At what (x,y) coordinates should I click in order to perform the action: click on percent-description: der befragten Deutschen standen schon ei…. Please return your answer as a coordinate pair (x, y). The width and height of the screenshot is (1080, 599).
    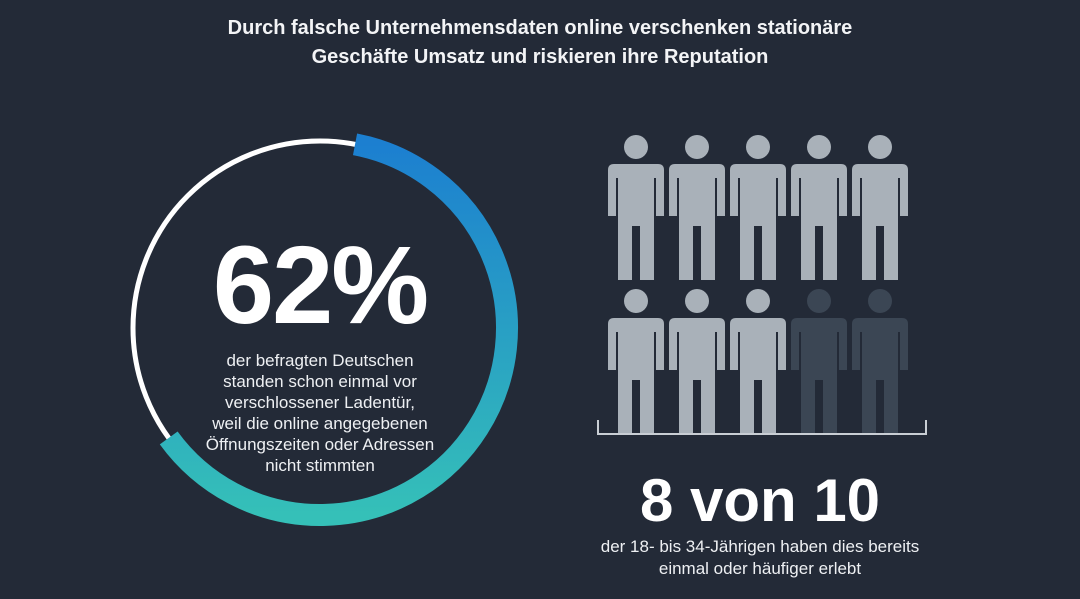
    Looking at the image, I should click on (320, 413).